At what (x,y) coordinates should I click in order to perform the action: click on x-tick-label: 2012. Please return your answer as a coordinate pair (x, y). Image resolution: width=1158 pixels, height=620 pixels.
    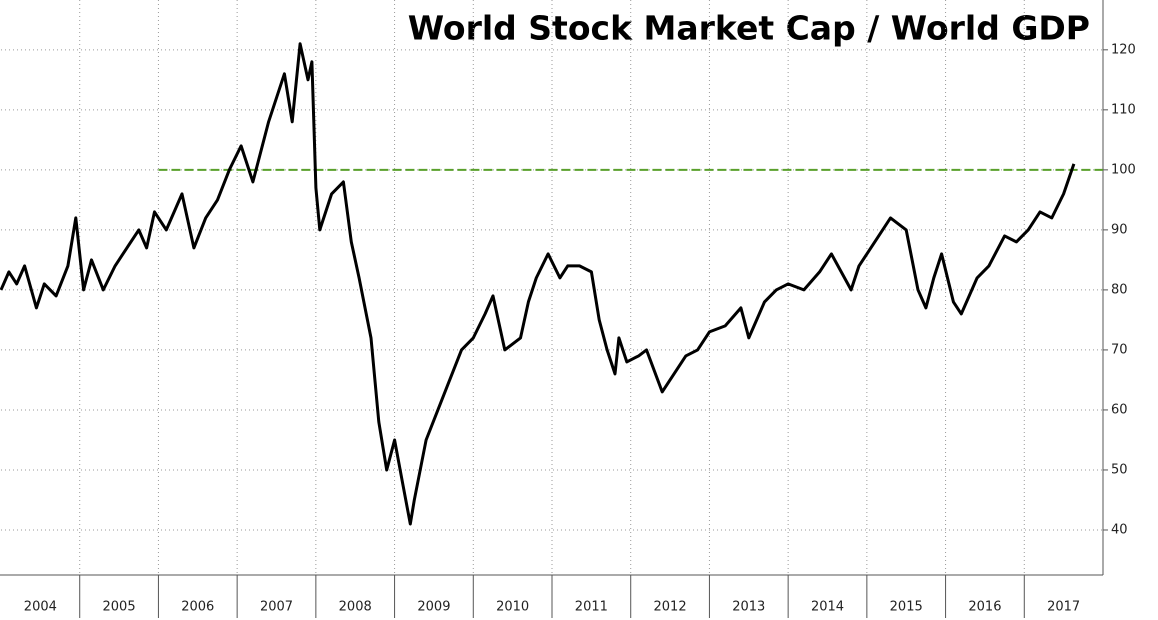
    Looking at the image, I should click on (670, 607).